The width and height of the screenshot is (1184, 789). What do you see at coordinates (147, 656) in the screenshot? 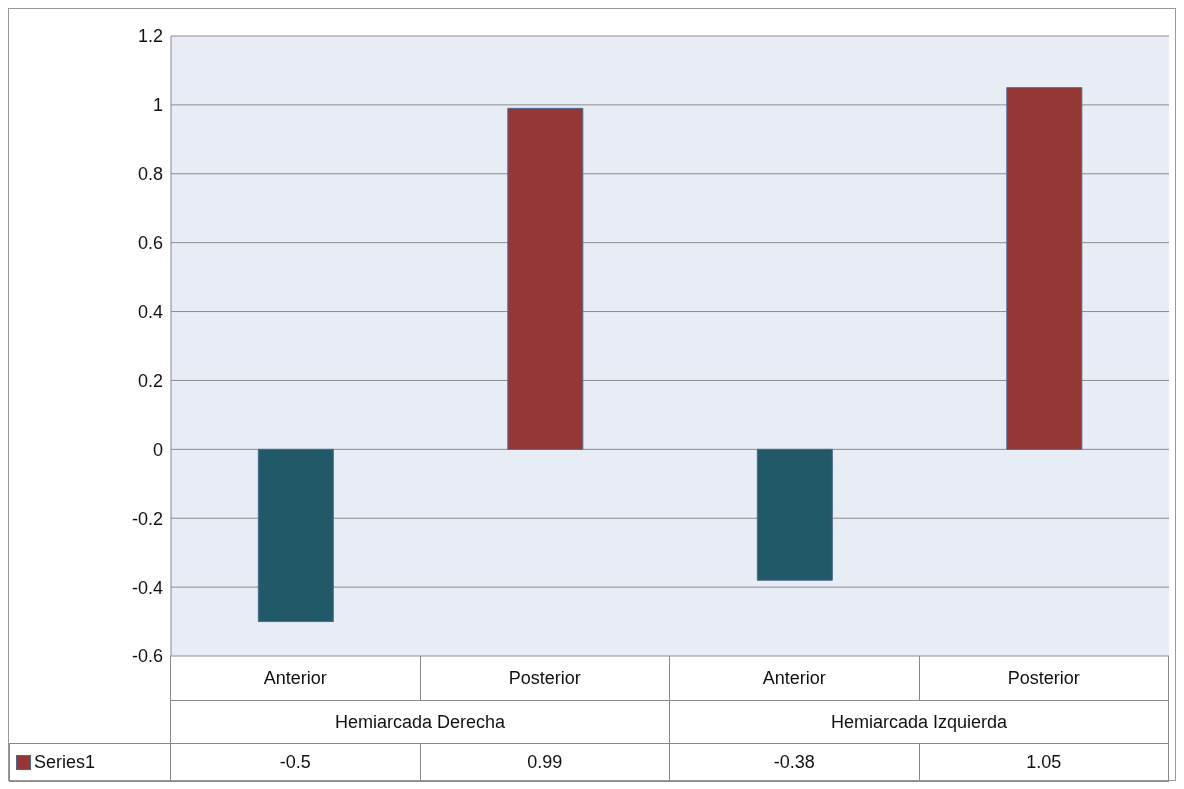
I see `y-tick-label: -0.6` at bounding box center [147, 656].